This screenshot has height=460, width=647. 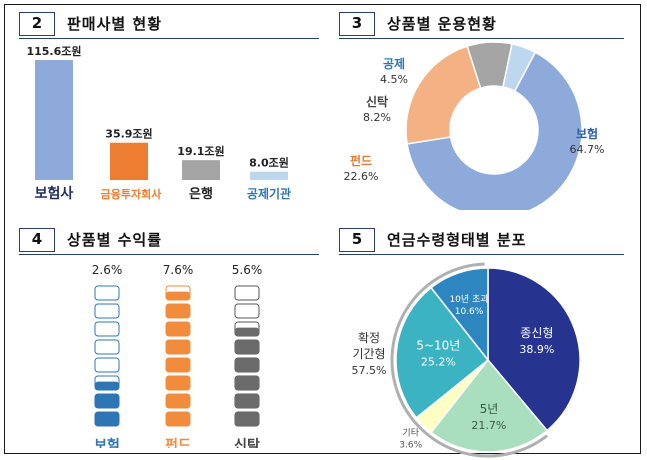 I want to click on group-value-label: 57.5%, so click(x=369, y=370).